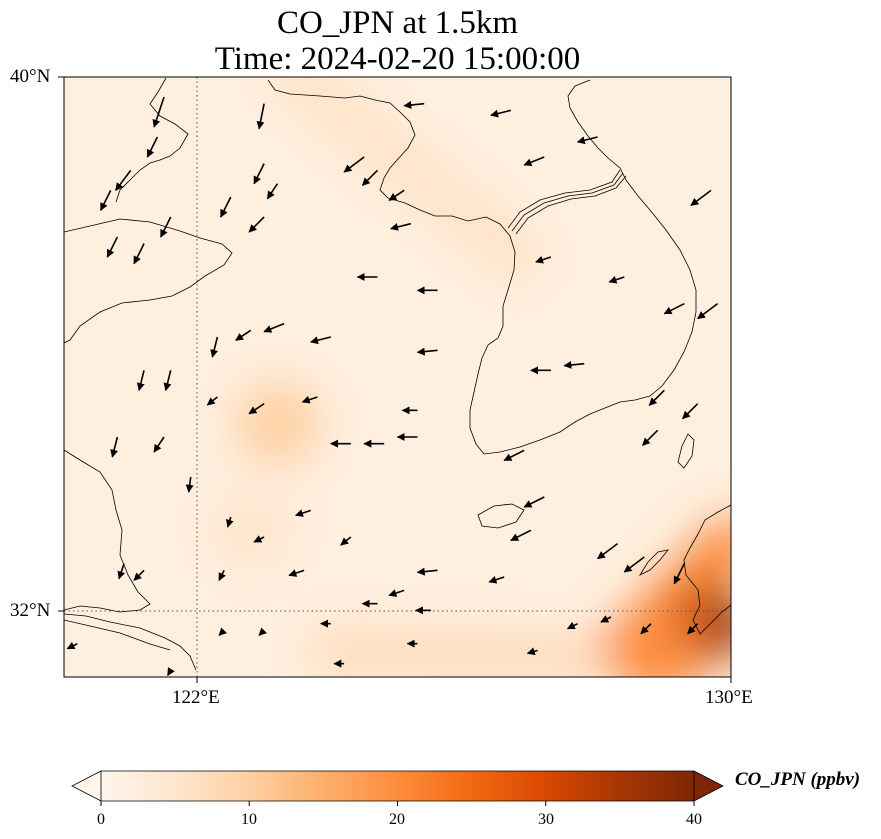 The height and width of the screenshot is (839, 881). What do you see at coordinates (249, 819) in the screenshot?
I see `colorbar-label-10: 10` at bounding box center [249, 819].